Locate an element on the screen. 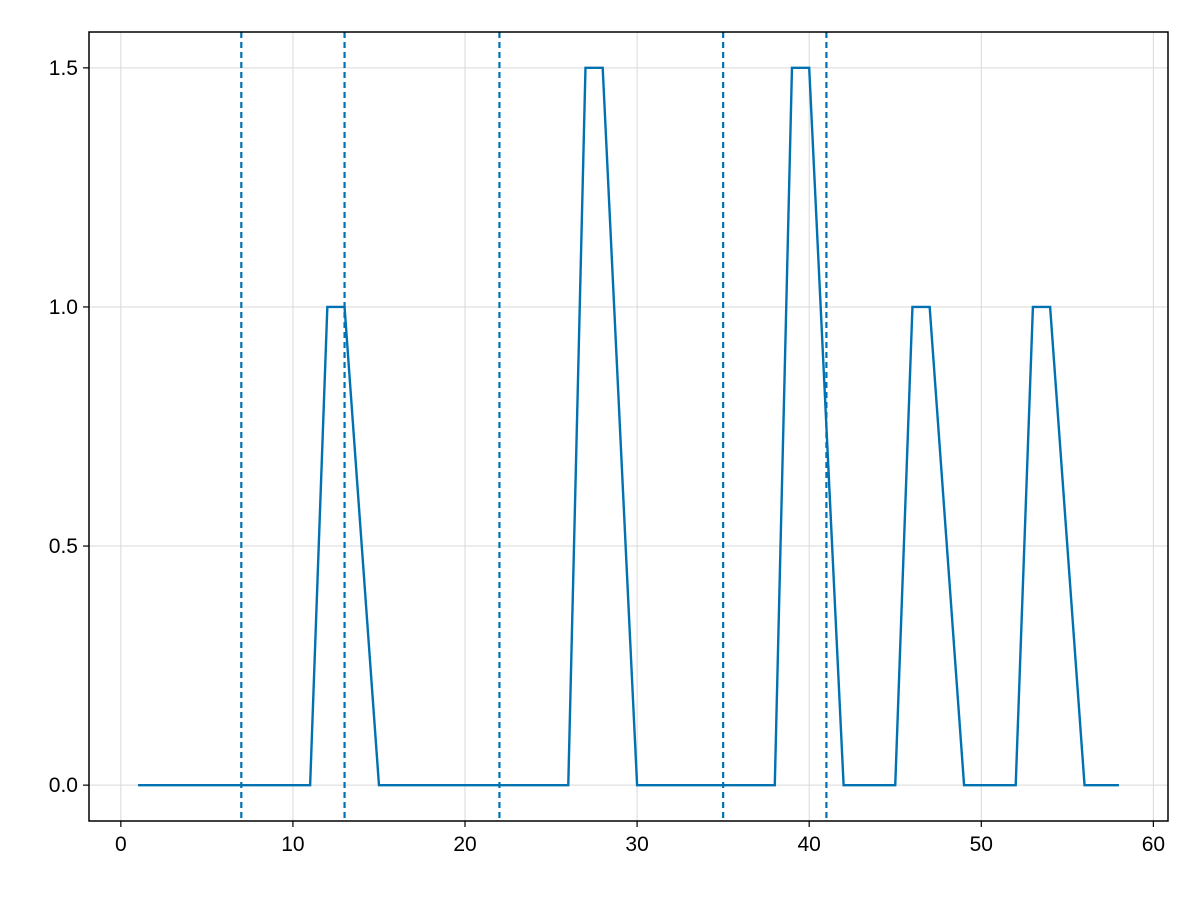 Image resolution: width=1200 pixels, height=900 pixels. y-tick-label: 1.5 is located at coordinates (63, 68).